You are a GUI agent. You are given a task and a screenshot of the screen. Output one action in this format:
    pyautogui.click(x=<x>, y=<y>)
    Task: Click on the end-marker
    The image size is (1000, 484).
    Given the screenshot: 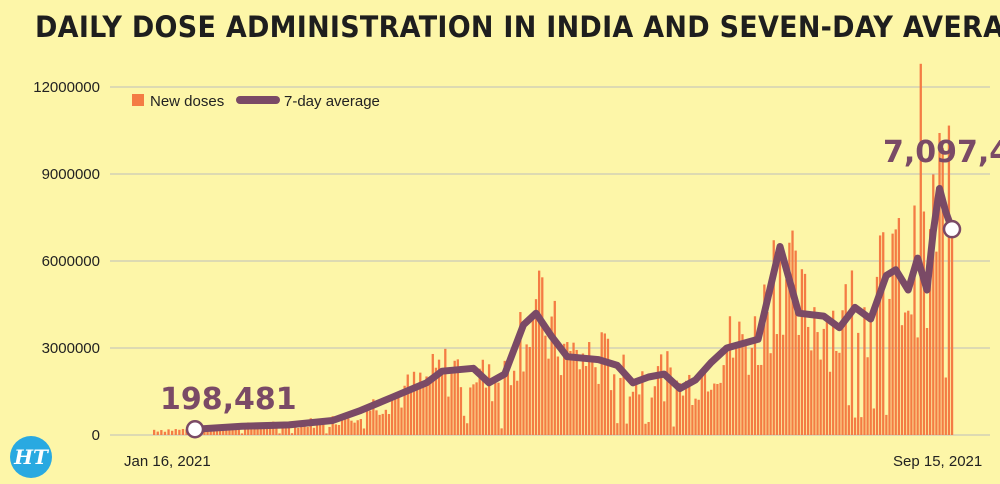 What is the action you would take?
    pyautogui.click(x=952, y=229)
    